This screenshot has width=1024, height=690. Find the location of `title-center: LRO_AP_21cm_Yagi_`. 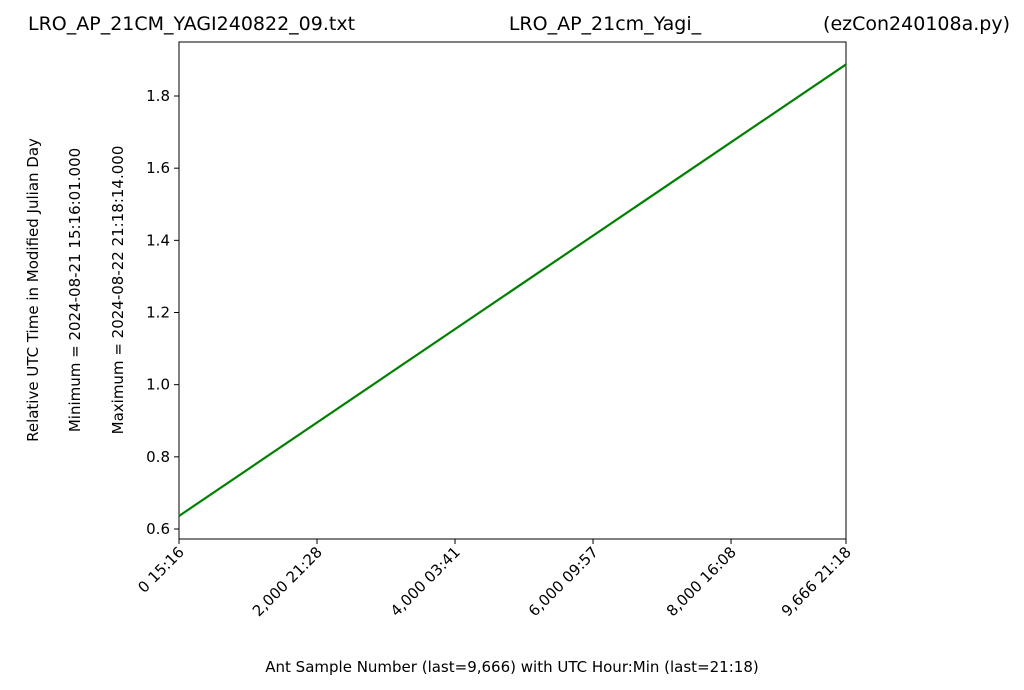

title-center: LRO_AP_21cm_Yagi_ is located at coordinates (605, 24).